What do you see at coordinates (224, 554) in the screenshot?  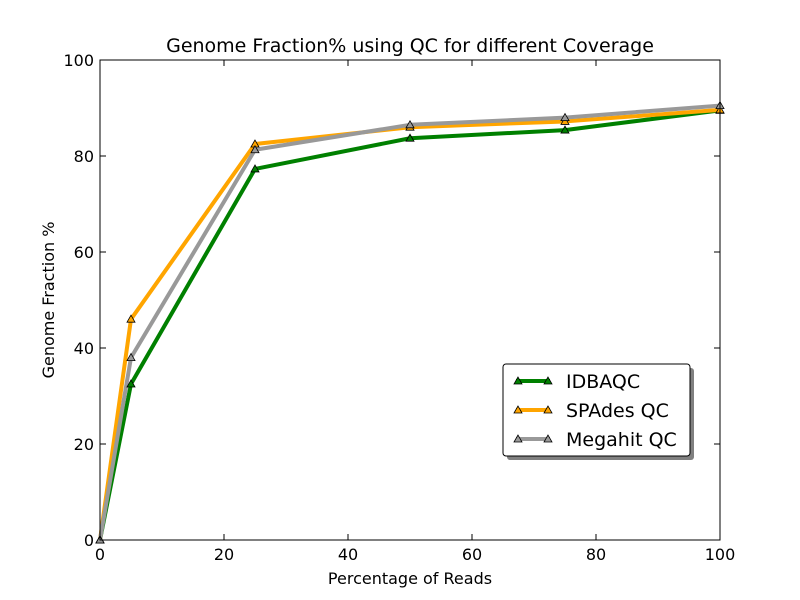 I see `x-tick-label: 20` at bounding box center [224, 554].